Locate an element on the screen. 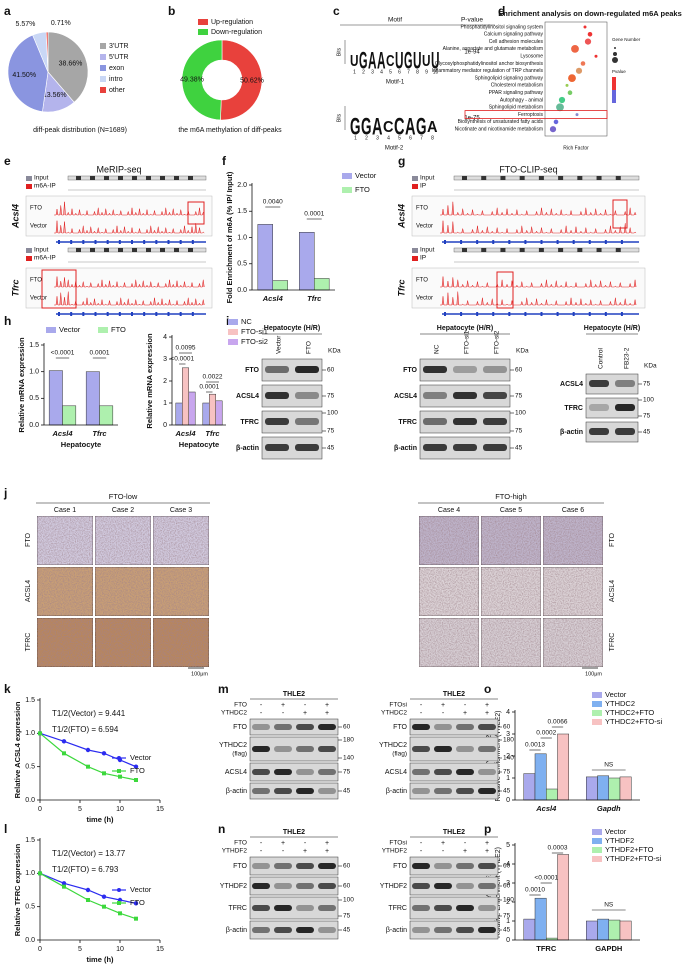 The image size is (685, 973). protein-label: TFRC is located at coordinates (249, 422).